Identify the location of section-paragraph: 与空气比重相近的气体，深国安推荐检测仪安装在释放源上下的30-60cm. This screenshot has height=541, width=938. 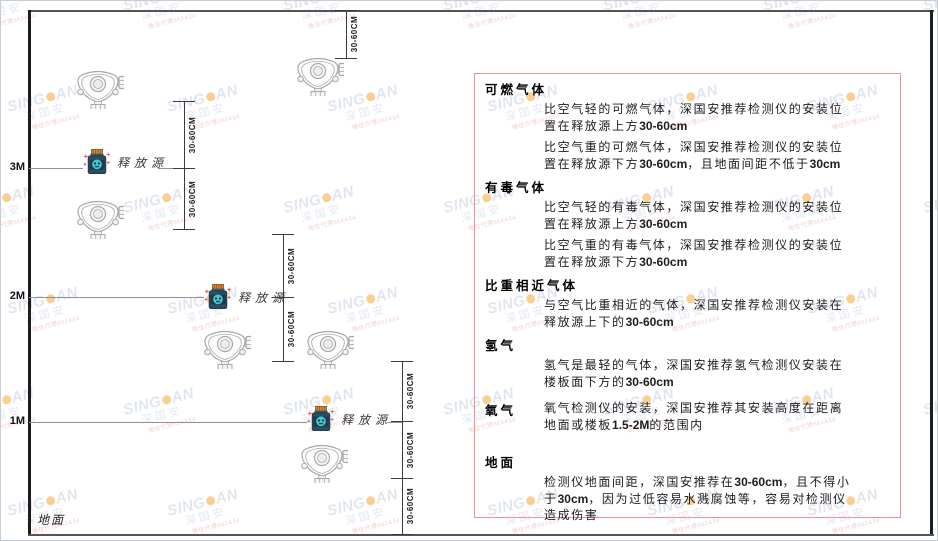
(694, 313).